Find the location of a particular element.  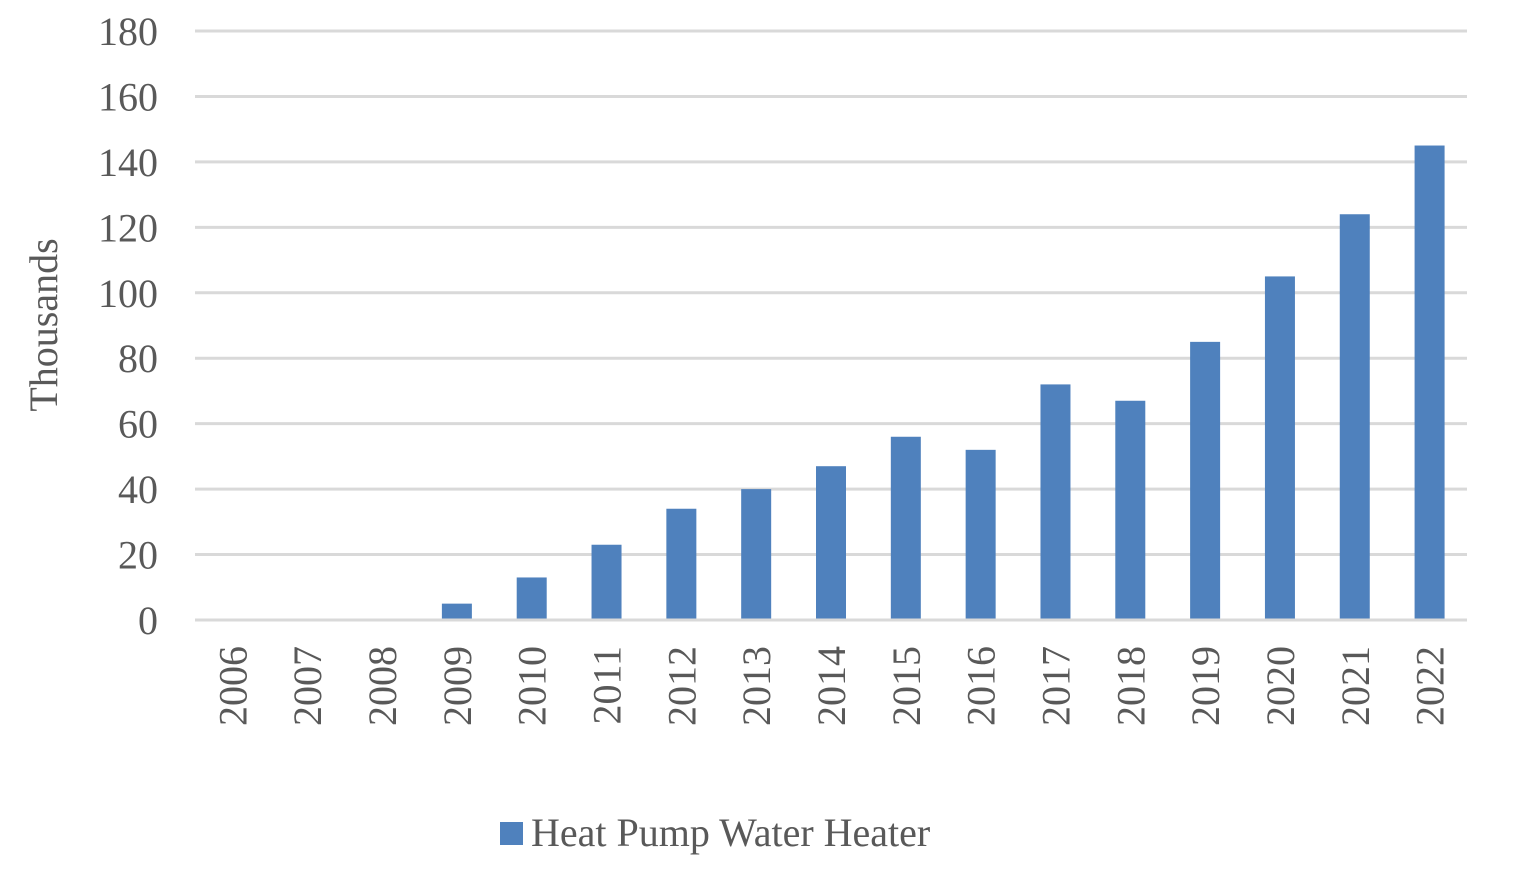

y-tick-label: 100 is located at coordinates (128, 293).